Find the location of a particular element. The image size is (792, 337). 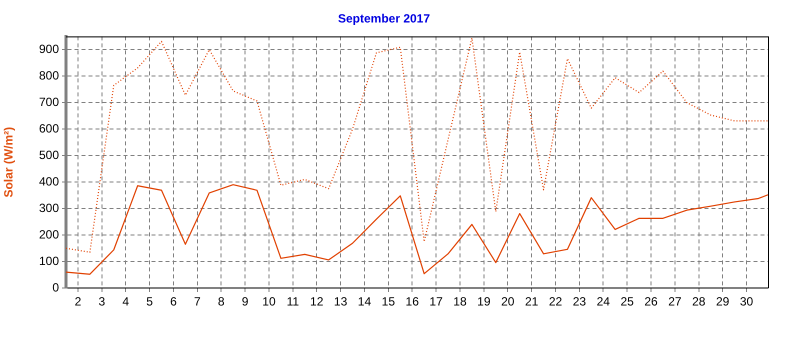

x-tick-label: 12 is located at coordinates (317, 301).